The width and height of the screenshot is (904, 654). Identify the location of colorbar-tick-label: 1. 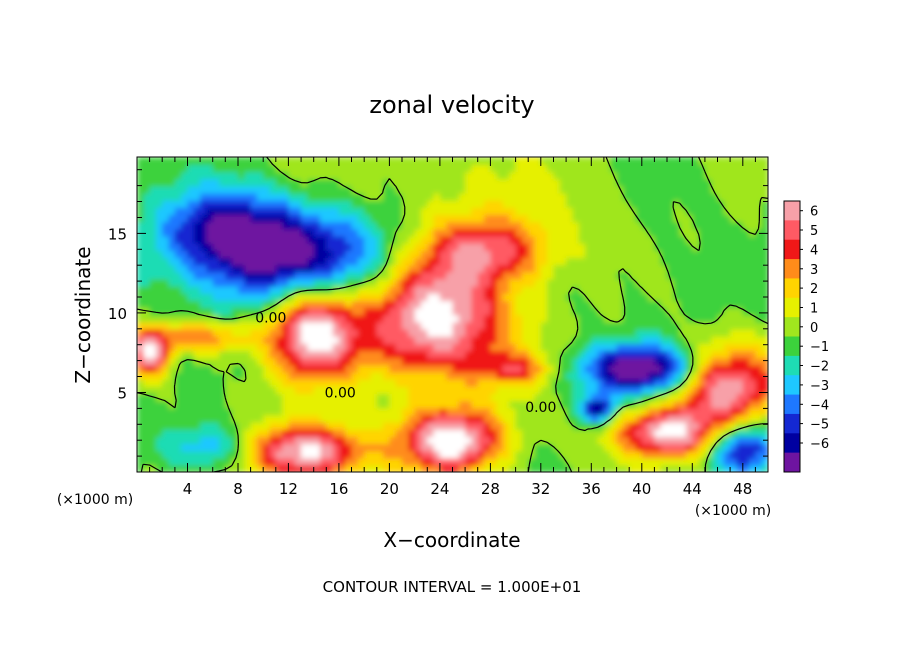
(814, 309).